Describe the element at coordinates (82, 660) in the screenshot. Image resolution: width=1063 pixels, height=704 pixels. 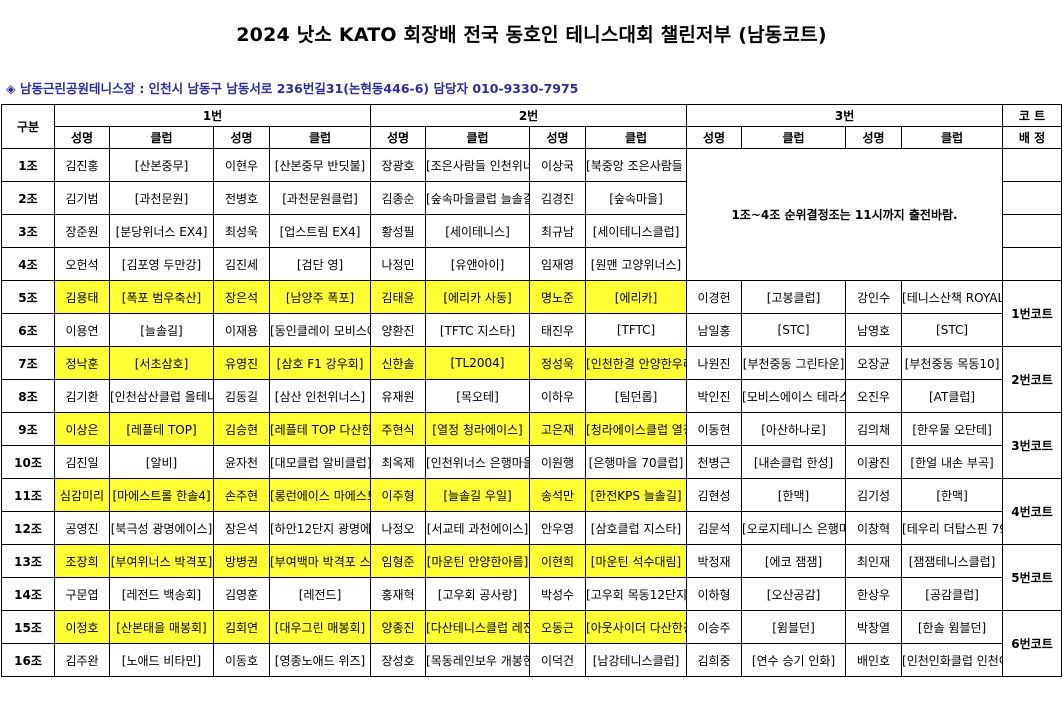
I see `player-name: 김주완` at that location.